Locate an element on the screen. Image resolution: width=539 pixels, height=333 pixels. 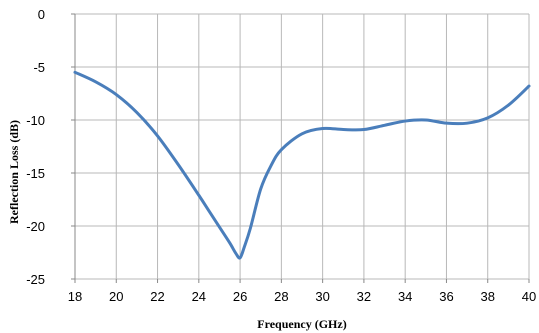
y-tick-label: 0 is located at coordinates (41, 14).